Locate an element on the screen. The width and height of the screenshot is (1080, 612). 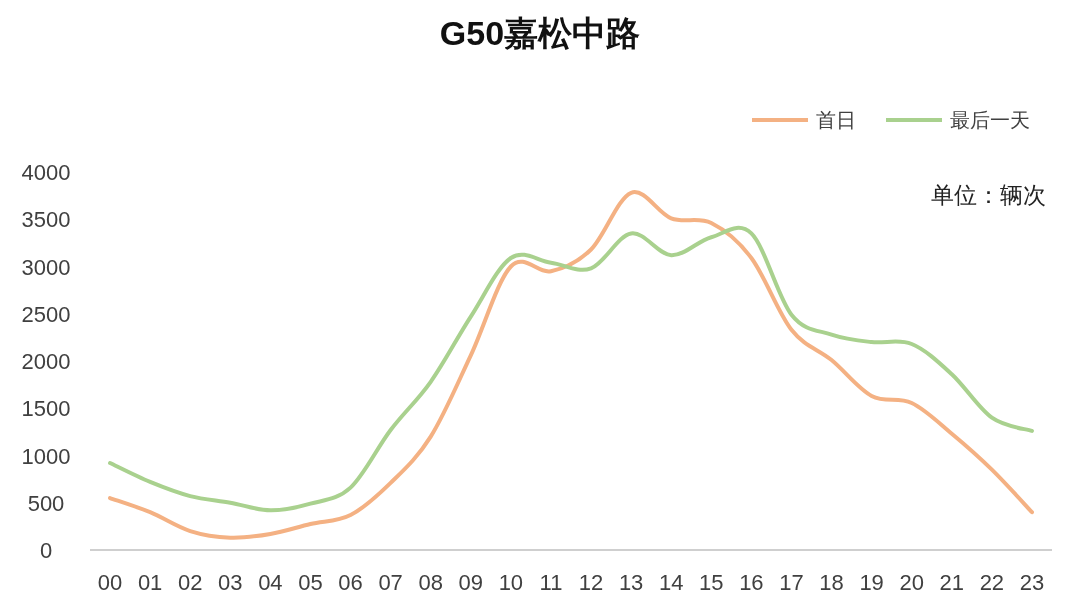
y-tick-label: 4000 is located at coordinates (46, 172).